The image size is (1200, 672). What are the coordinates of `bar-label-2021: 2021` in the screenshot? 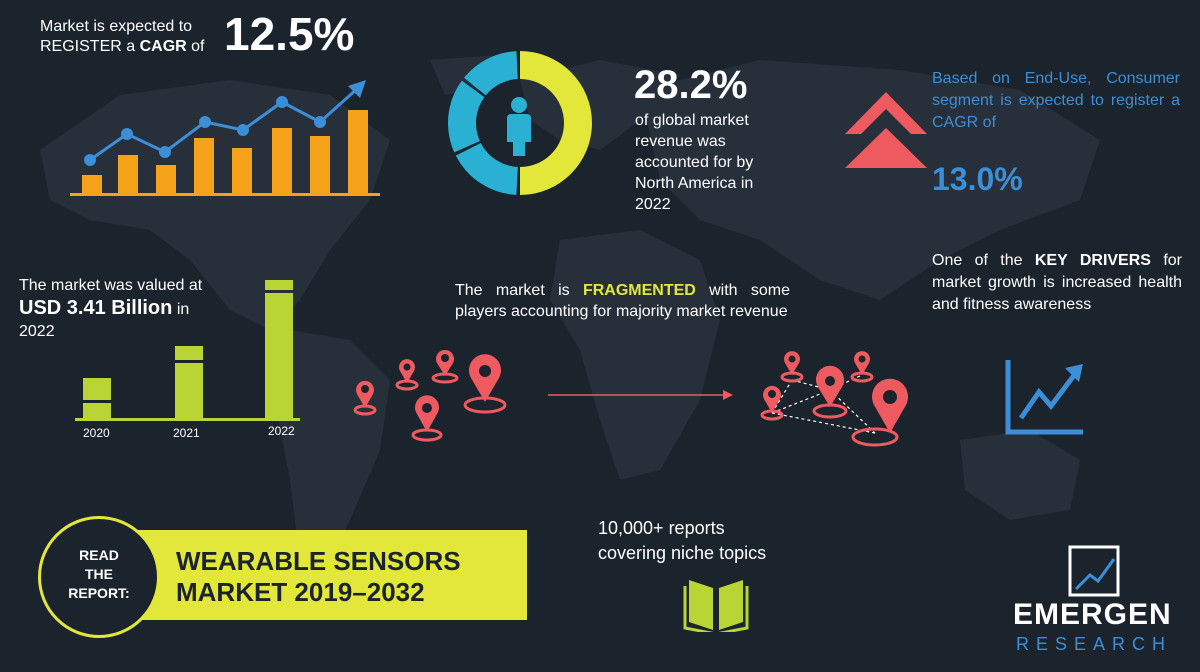 It's located at (186, 433).